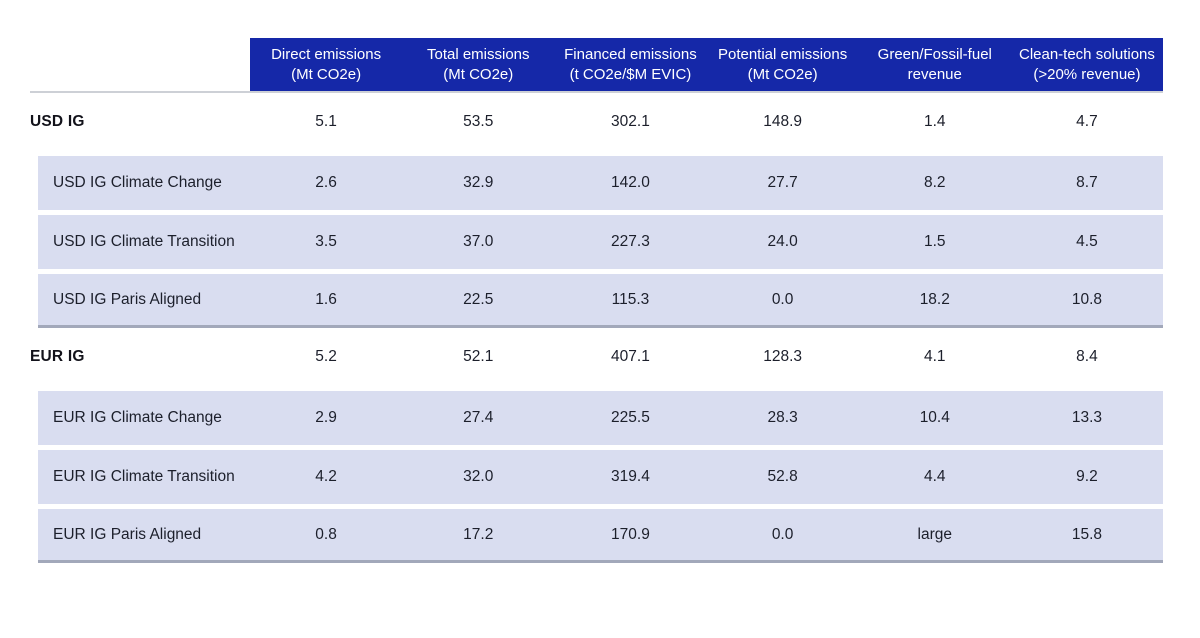 The image size is (1200, 638). Describe the element at coordinates (478, 182) in the screenshot. I see `cell-value: 32.9` at that location.